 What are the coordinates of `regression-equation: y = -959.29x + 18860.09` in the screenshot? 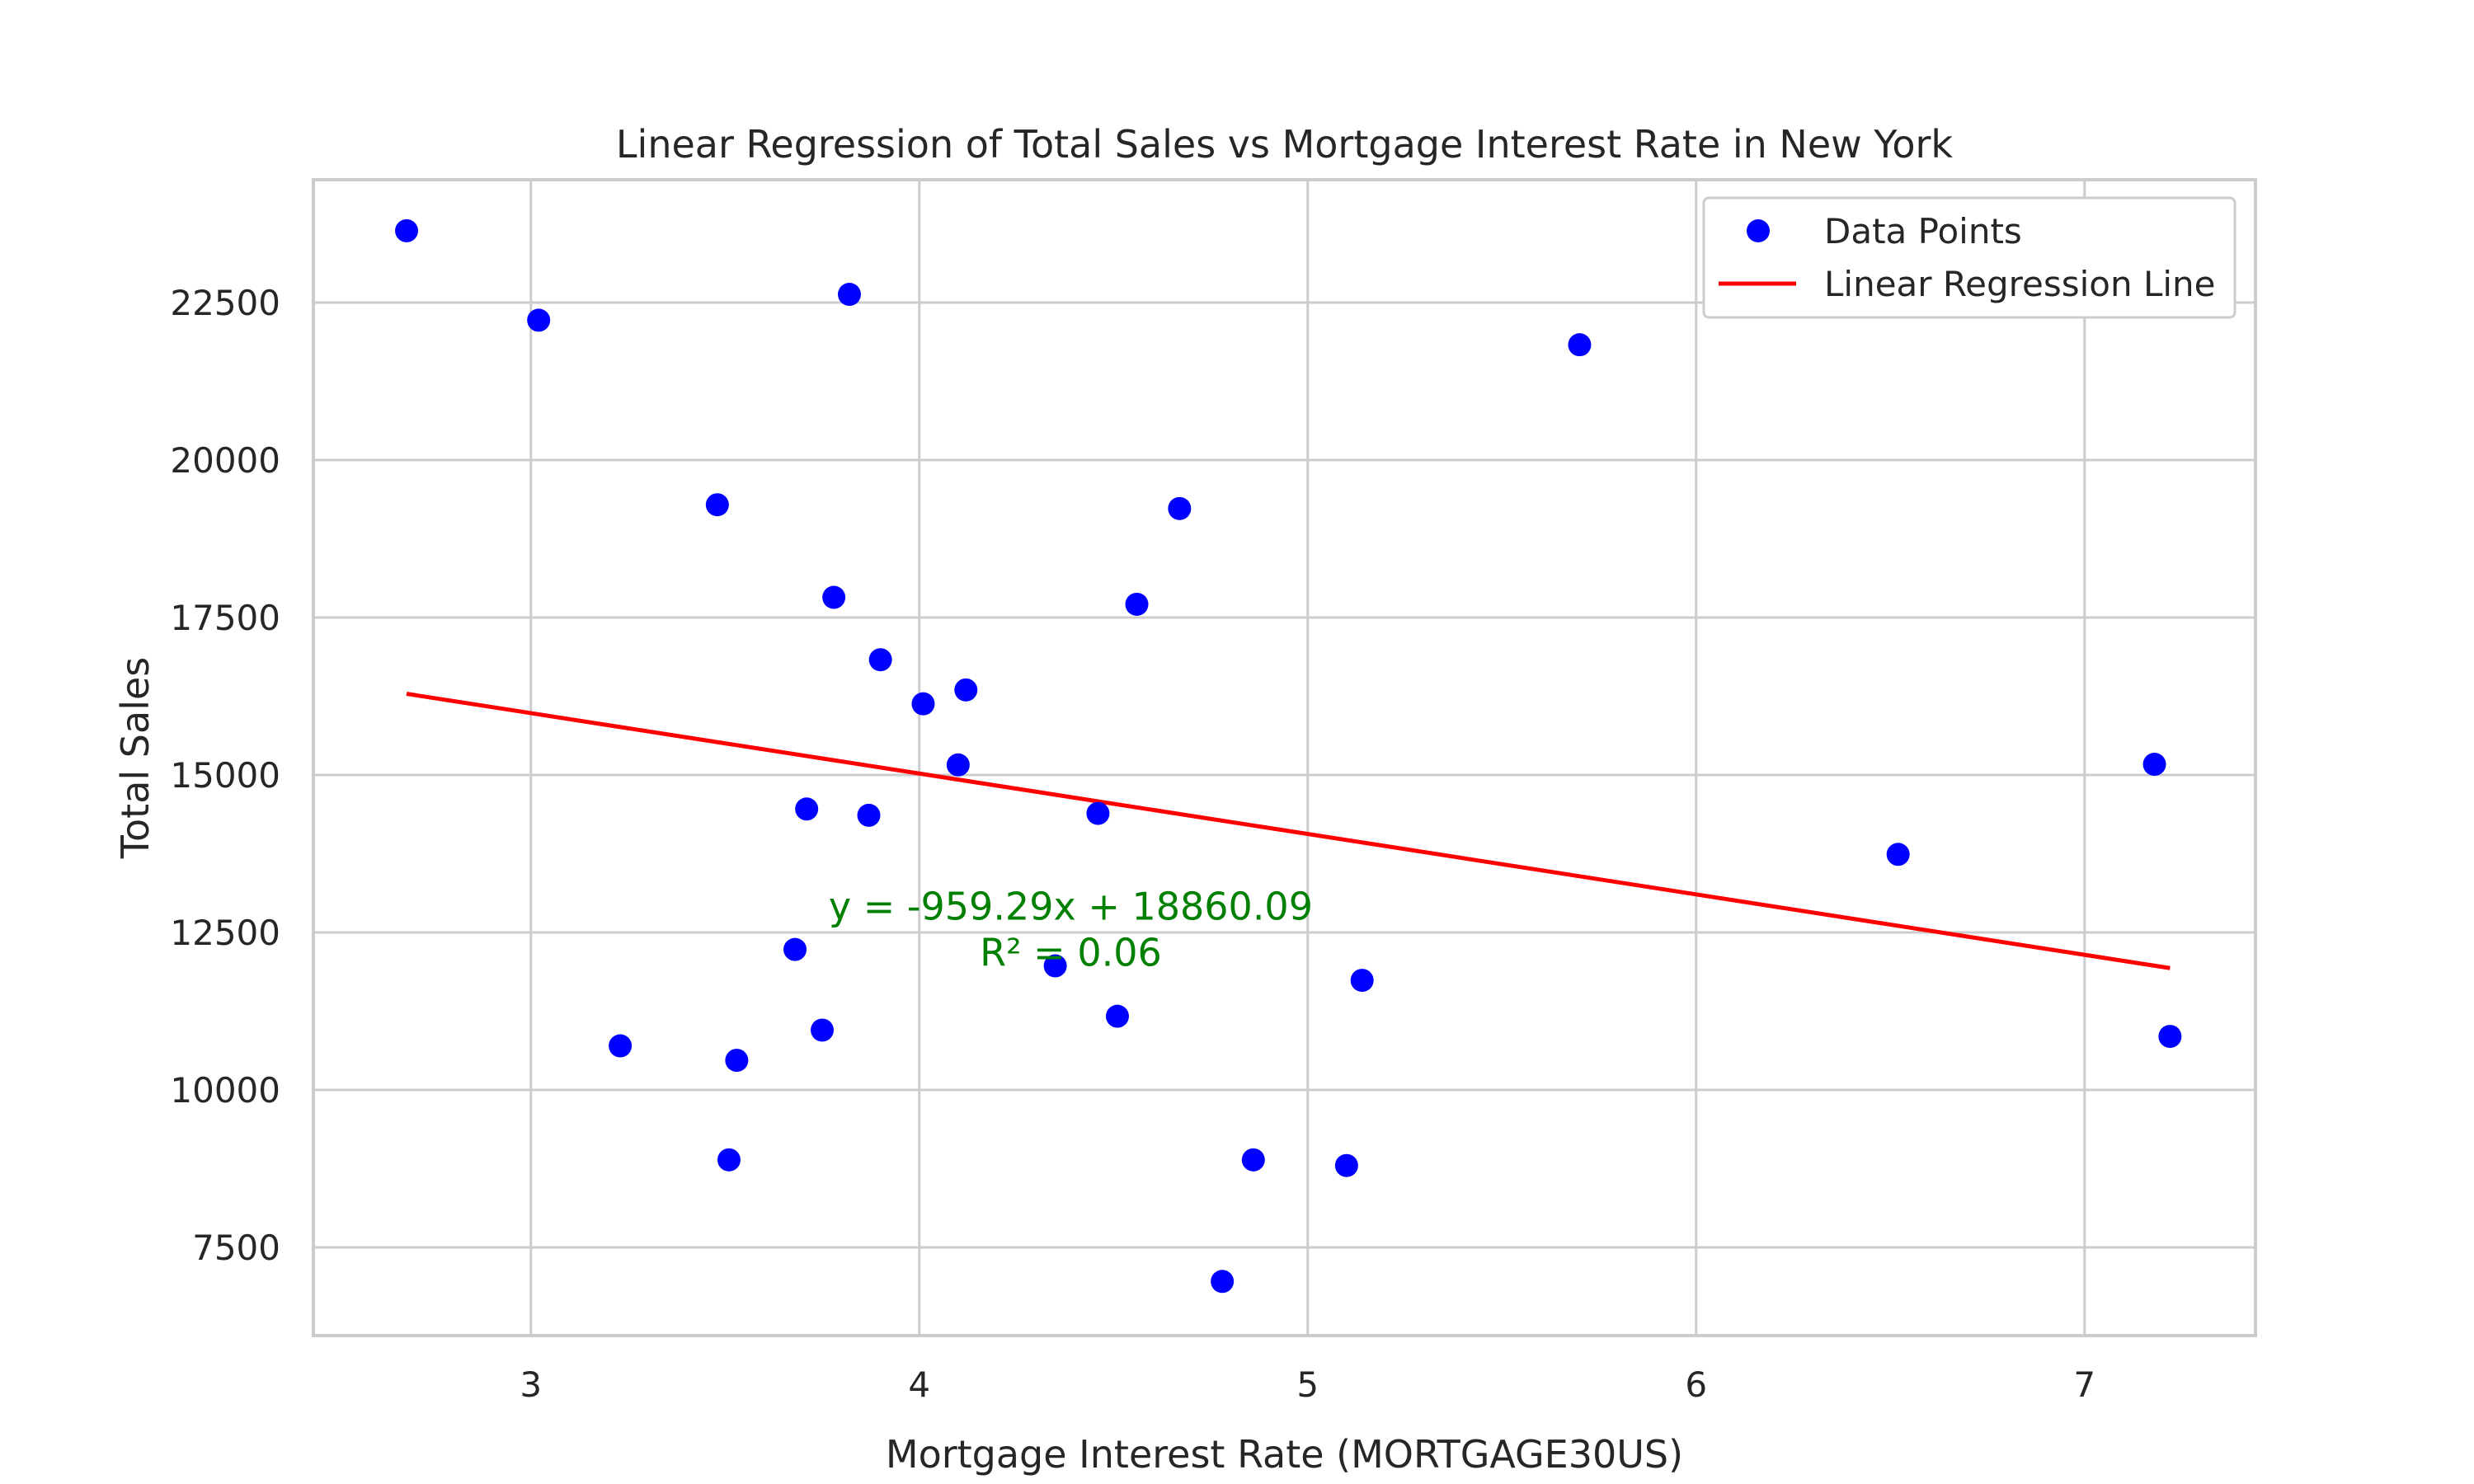 It's located at (1071, 907).